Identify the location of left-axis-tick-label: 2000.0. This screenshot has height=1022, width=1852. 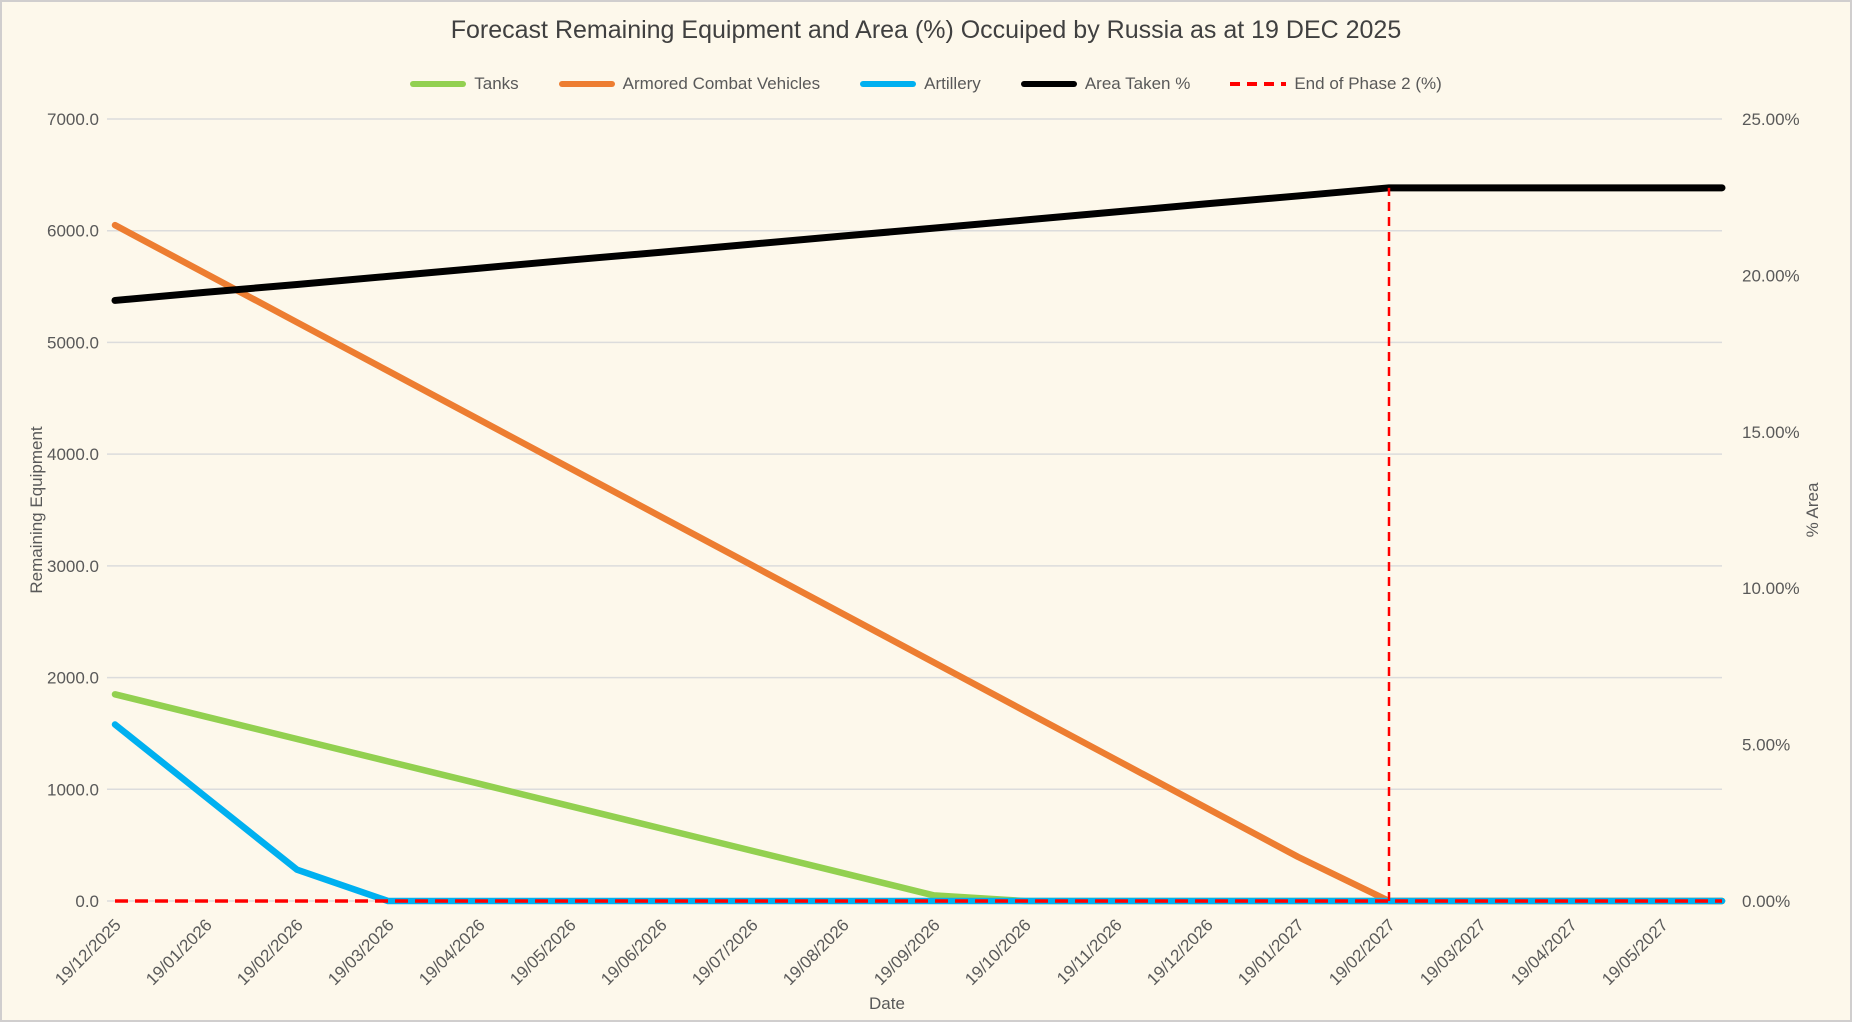
(73, 678).